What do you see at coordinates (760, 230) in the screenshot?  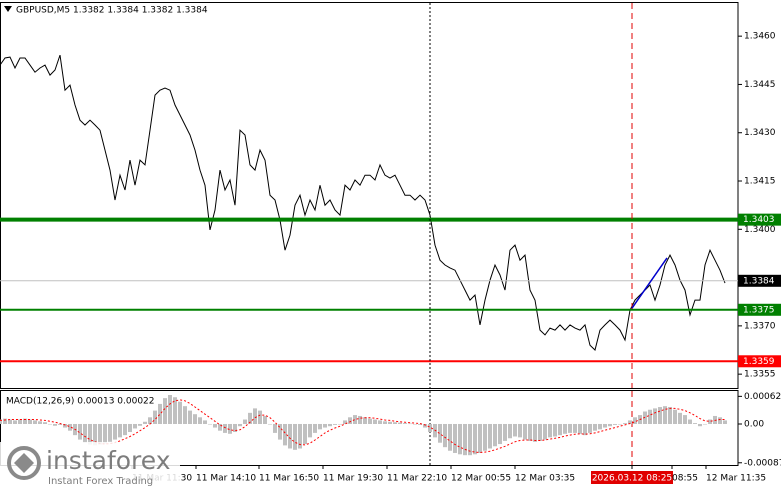 I see `y-tick-label: 1.3400` at bounding box center [760, 230].